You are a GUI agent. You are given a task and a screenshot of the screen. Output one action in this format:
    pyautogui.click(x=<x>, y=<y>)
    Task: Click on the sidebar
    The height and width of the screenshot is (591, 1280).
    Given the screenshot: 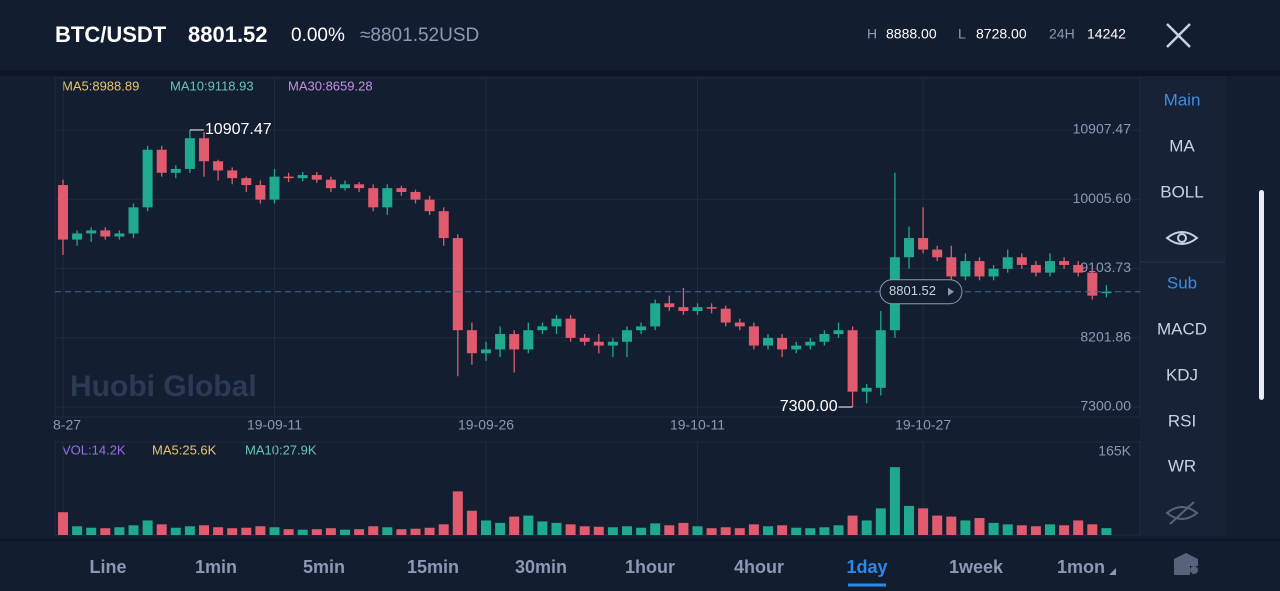 What is the action you would take?
    pyautogui.click(x=1183, y=306)
    